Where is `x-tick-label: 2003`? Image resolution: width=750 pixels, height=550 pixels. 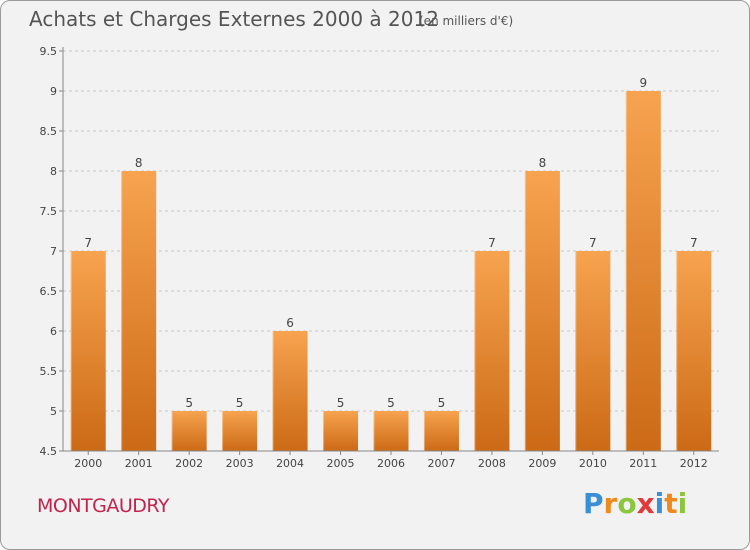
x-tick-label: 2003 is located at coordinates (240, 463).